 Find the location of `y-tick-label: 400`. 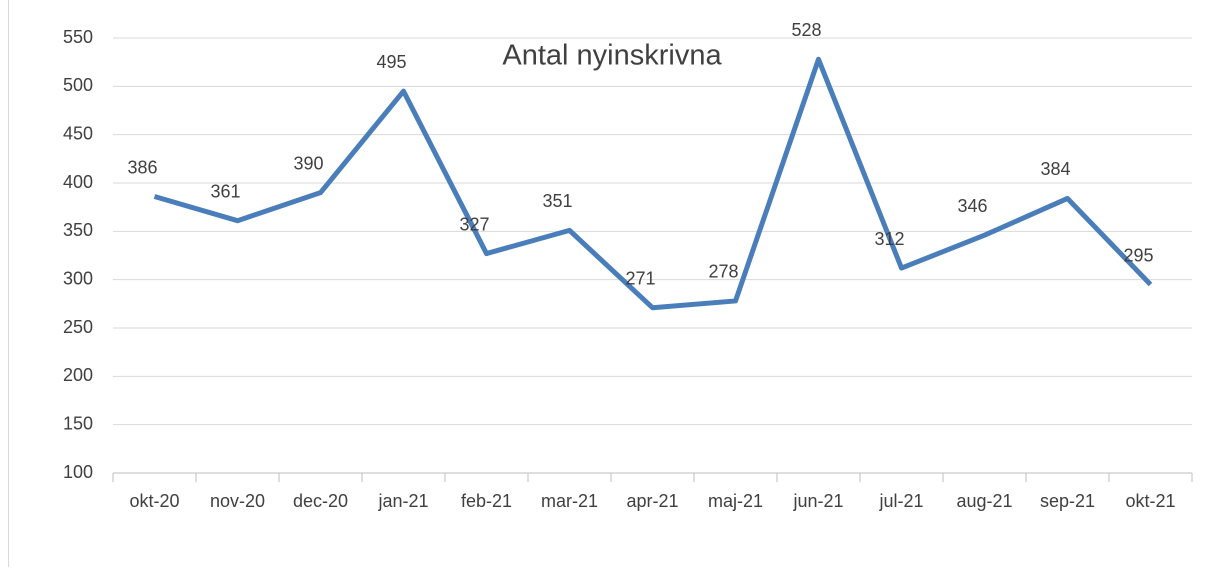

y-tick-label: 400 is located at coordinates (78, 182).